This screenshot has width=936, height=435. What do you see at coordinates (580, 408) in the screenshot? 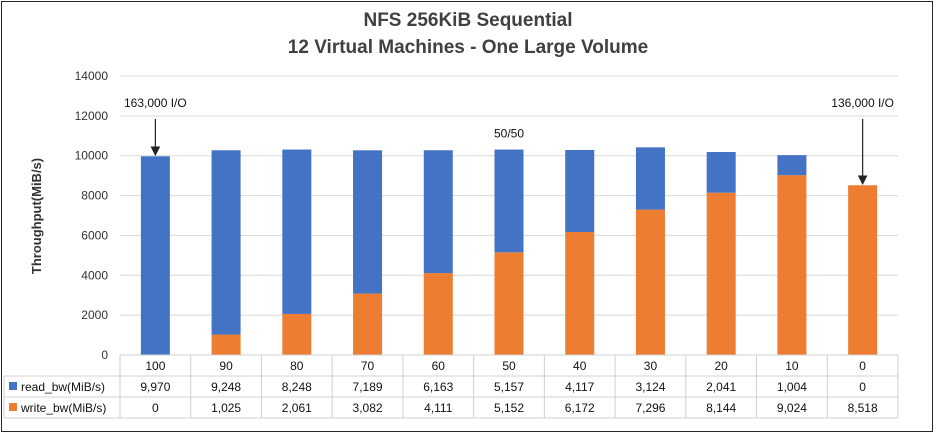
I see `data-label: 6,172` at bounding box center [580, 408].